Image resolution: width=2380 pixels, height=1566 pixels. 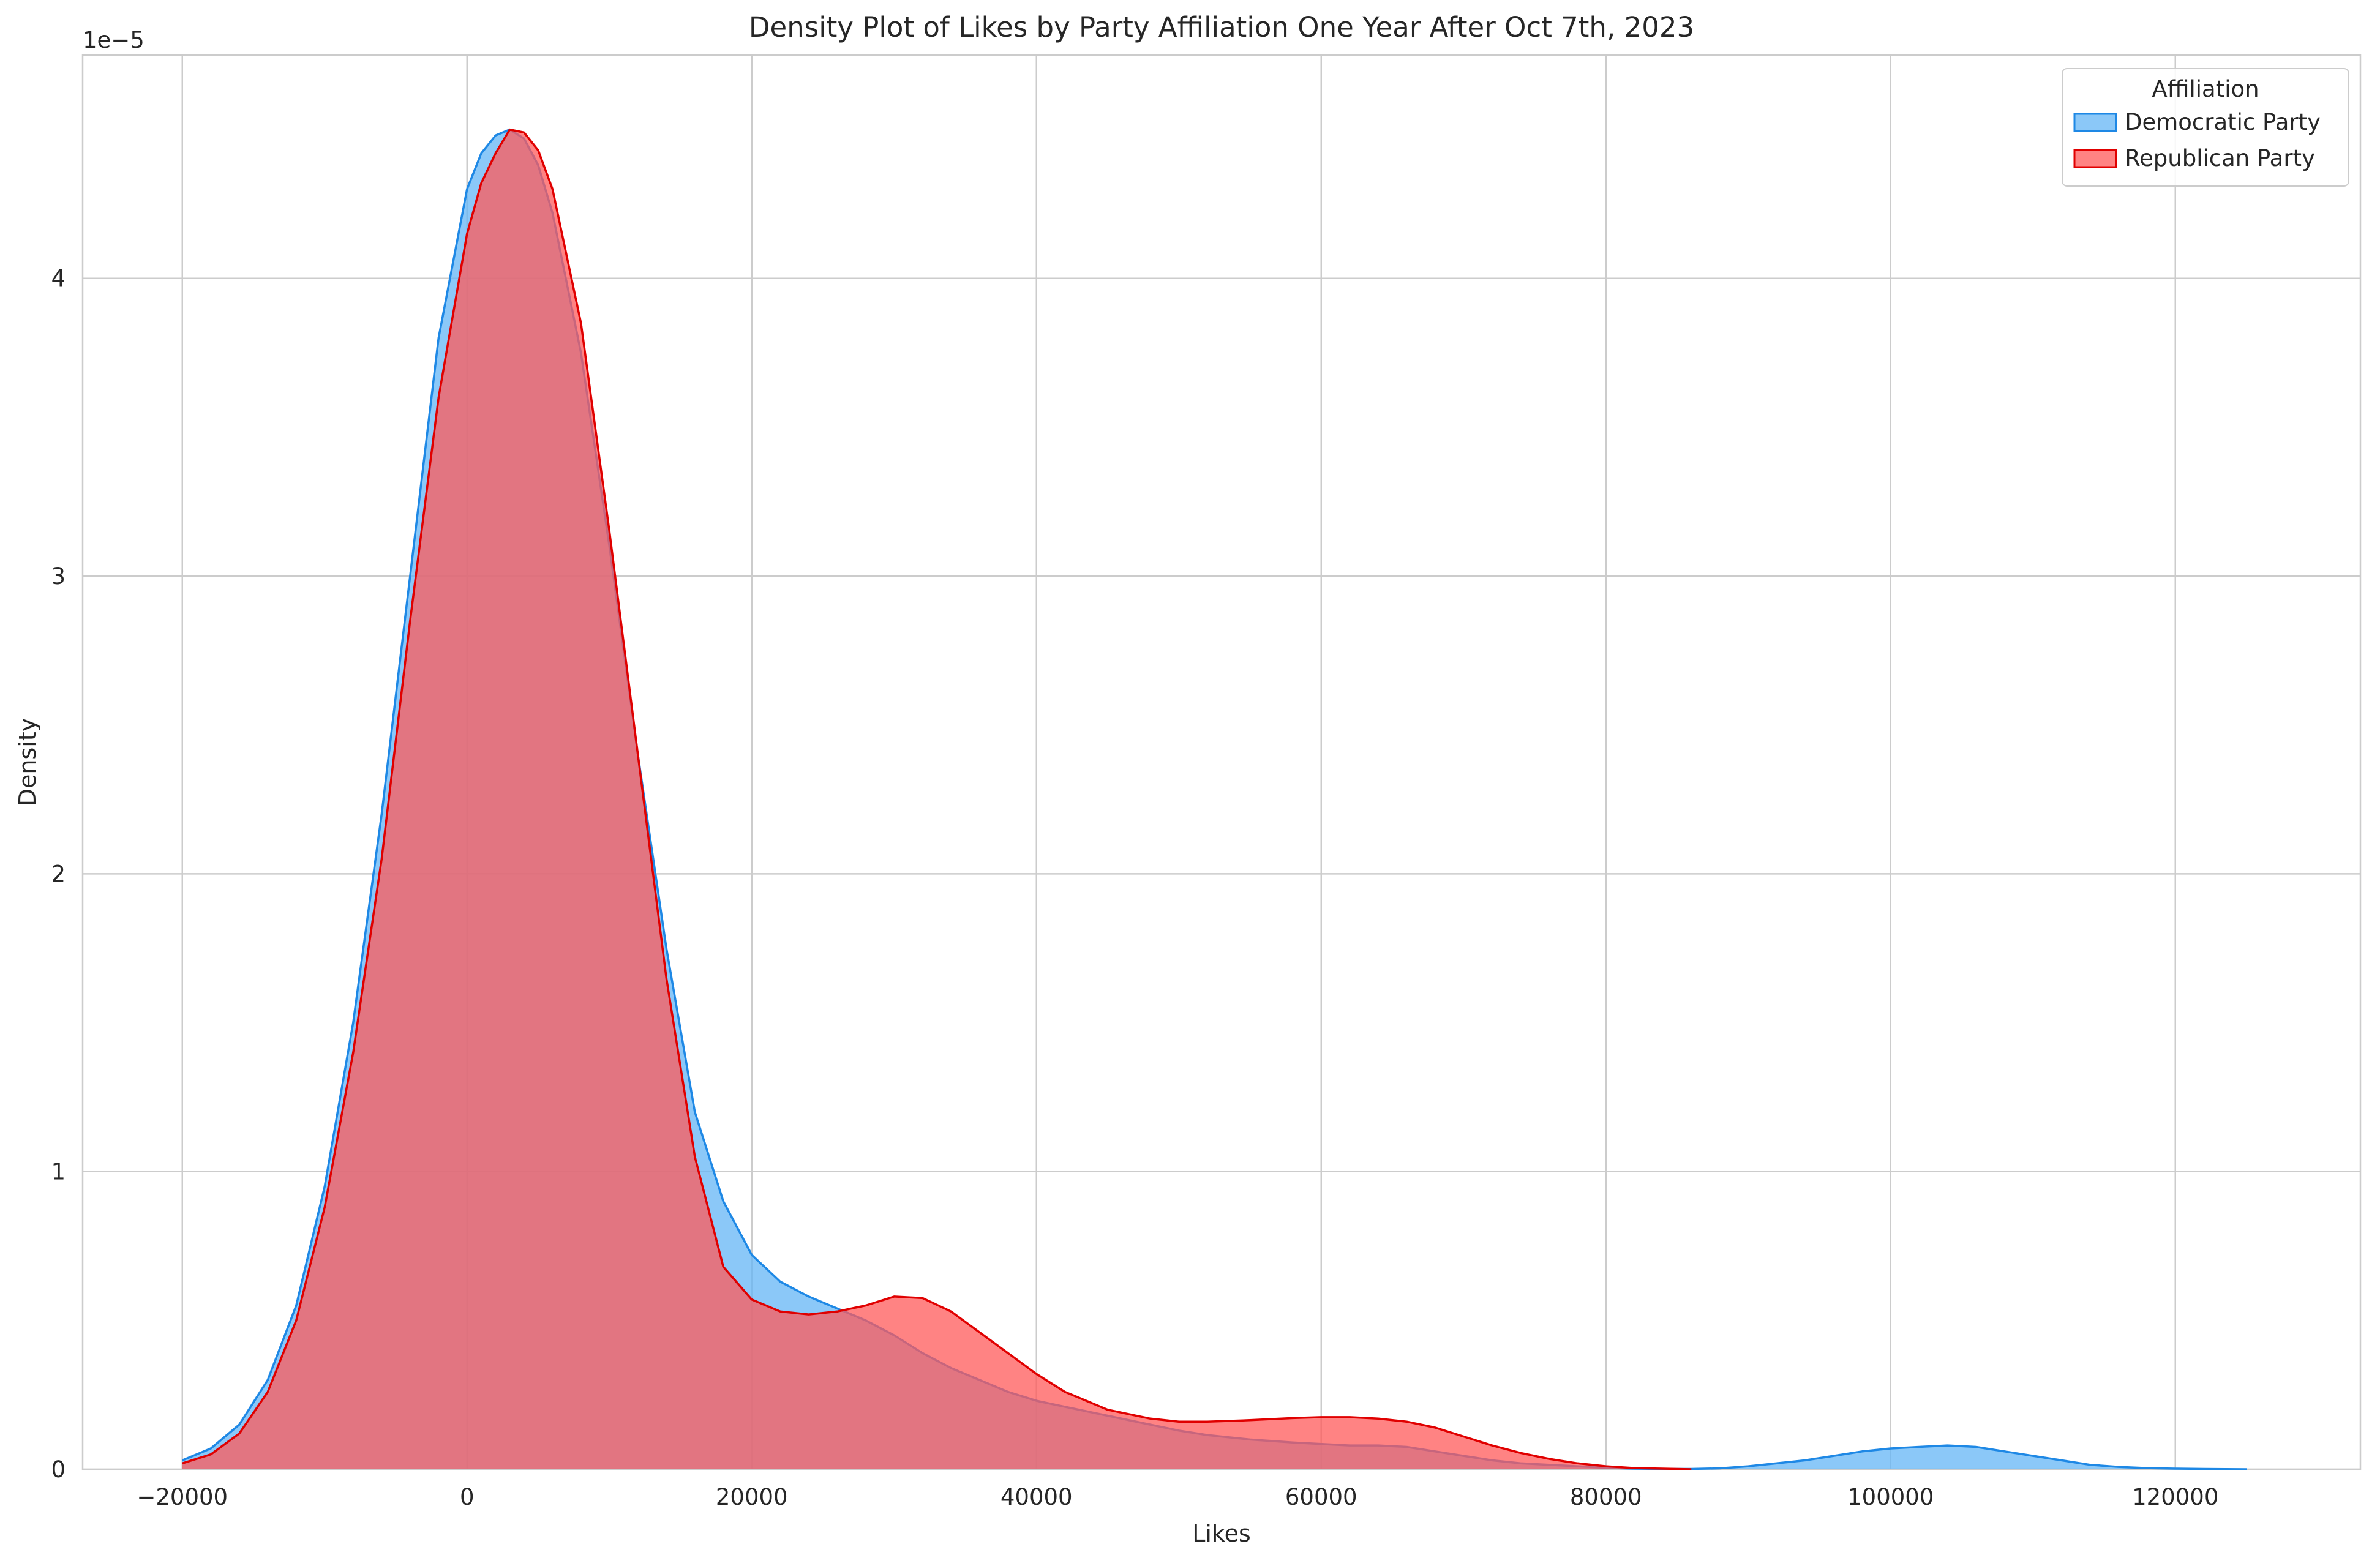 I want to click on x-tick-label: 120000, so click(x=2175, y=1497).